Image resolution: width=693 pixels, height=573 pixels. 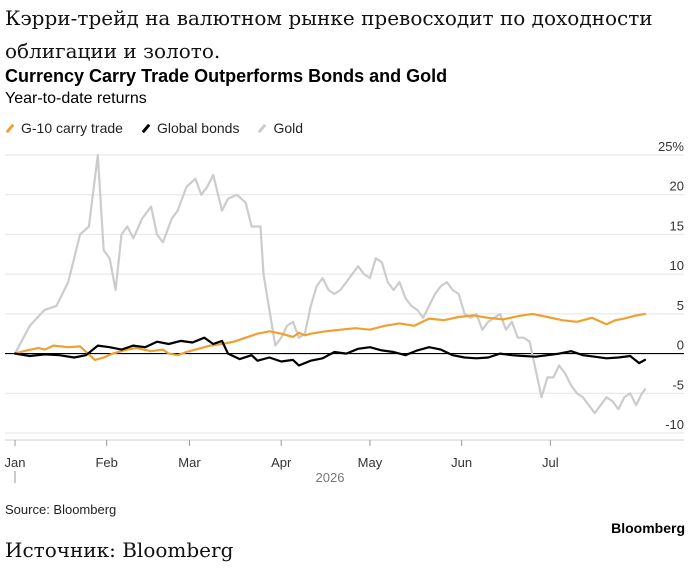 What do you see at coordinates (189, 462) in the screenshot?
I see `x-tick-label: Mar` at bounding box center [189, 462].